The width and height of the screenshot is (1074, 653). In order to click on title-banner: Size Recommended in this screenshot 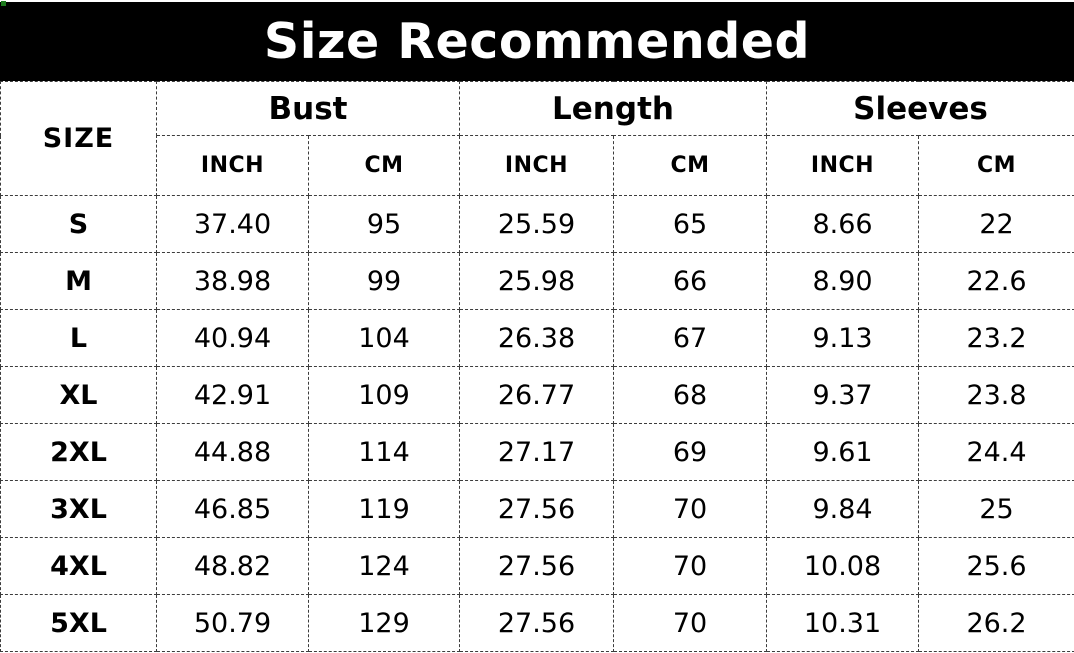, I will do `click(537, 41)`.